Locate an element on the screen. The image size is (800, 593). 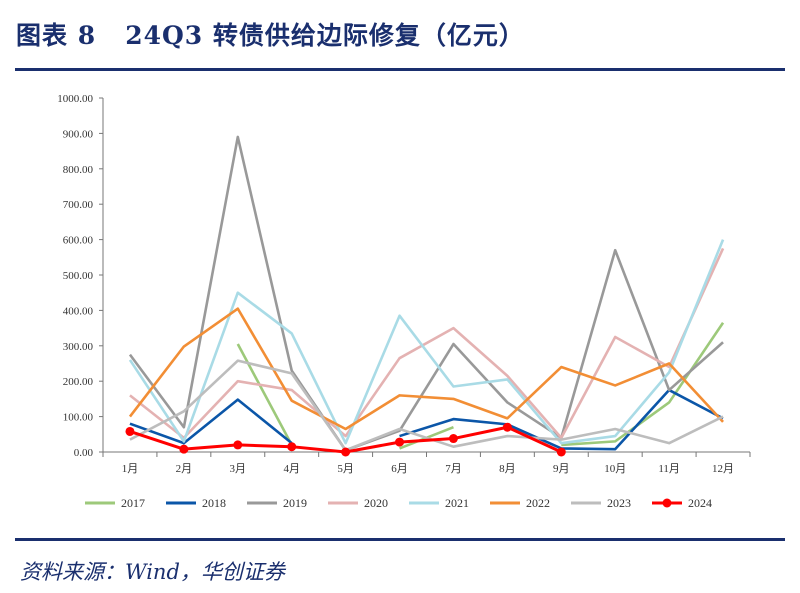
y-tick-label: 1000.00 is located at coordinates (75, 99).